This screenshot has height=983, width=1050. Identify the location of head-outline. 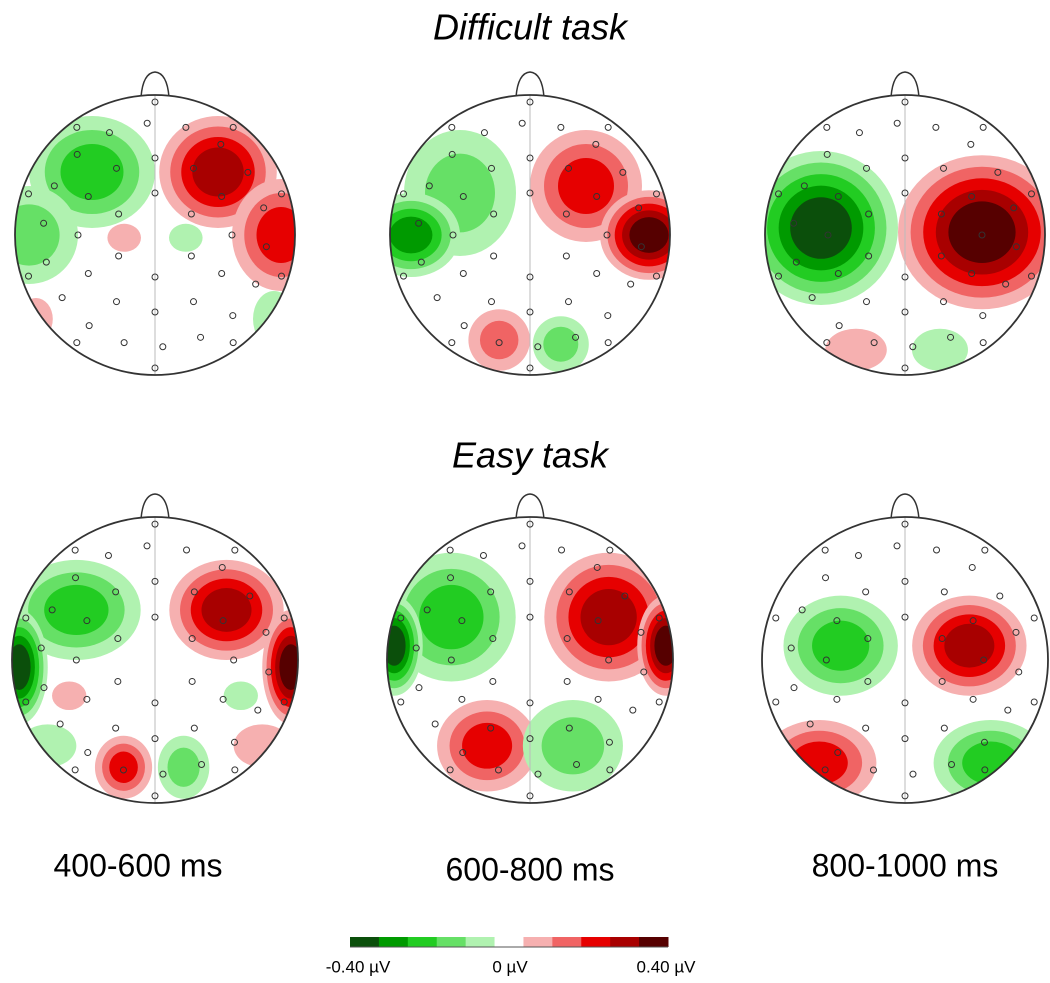
(155, 660).